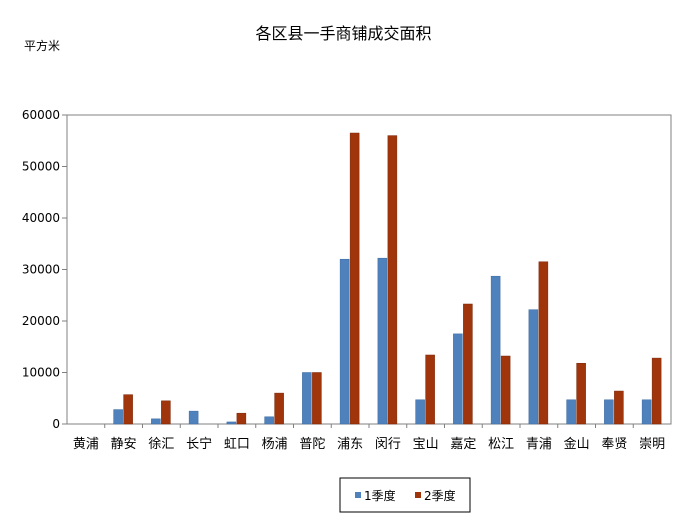  Describe the element at coordinates (430, 389) in the screenshot. I see `bar-2-宝山` at that location.